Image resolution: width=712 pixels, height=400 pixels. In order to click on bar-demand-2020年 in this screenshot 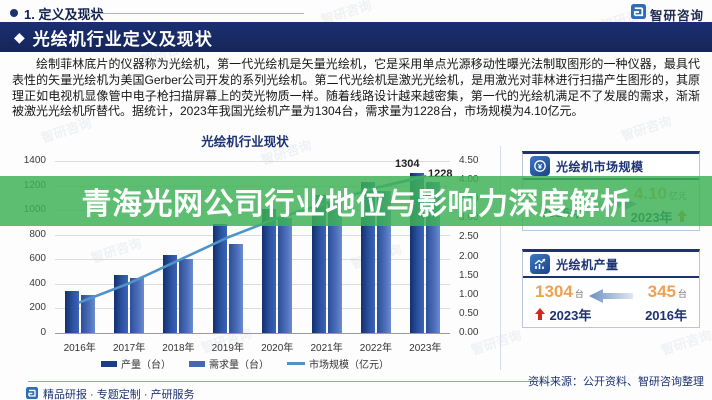, I will do `click(285, 275)`.